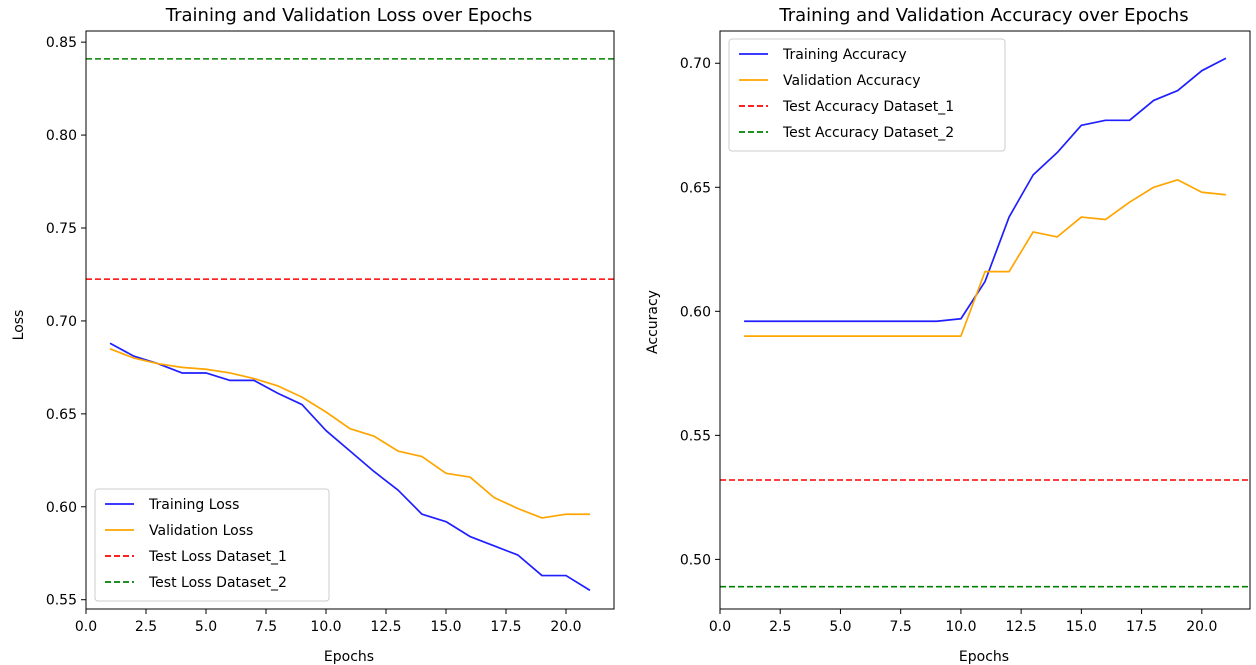  I want to click on loss-legend-label: Test Loss Dataset_2, so click(217, 583).